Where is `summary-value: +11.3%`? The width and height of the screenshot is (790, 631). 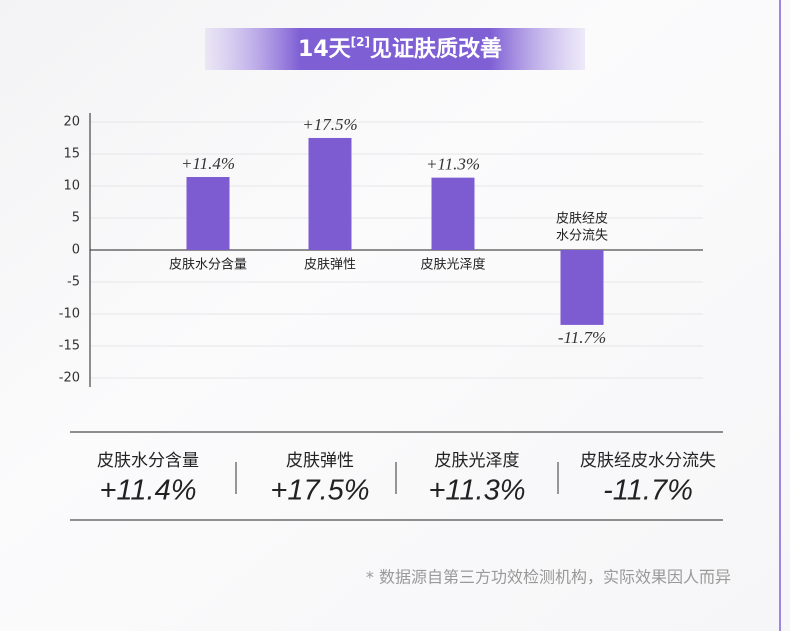 summary-value: +11.3% is located at coordinates (476, 491).